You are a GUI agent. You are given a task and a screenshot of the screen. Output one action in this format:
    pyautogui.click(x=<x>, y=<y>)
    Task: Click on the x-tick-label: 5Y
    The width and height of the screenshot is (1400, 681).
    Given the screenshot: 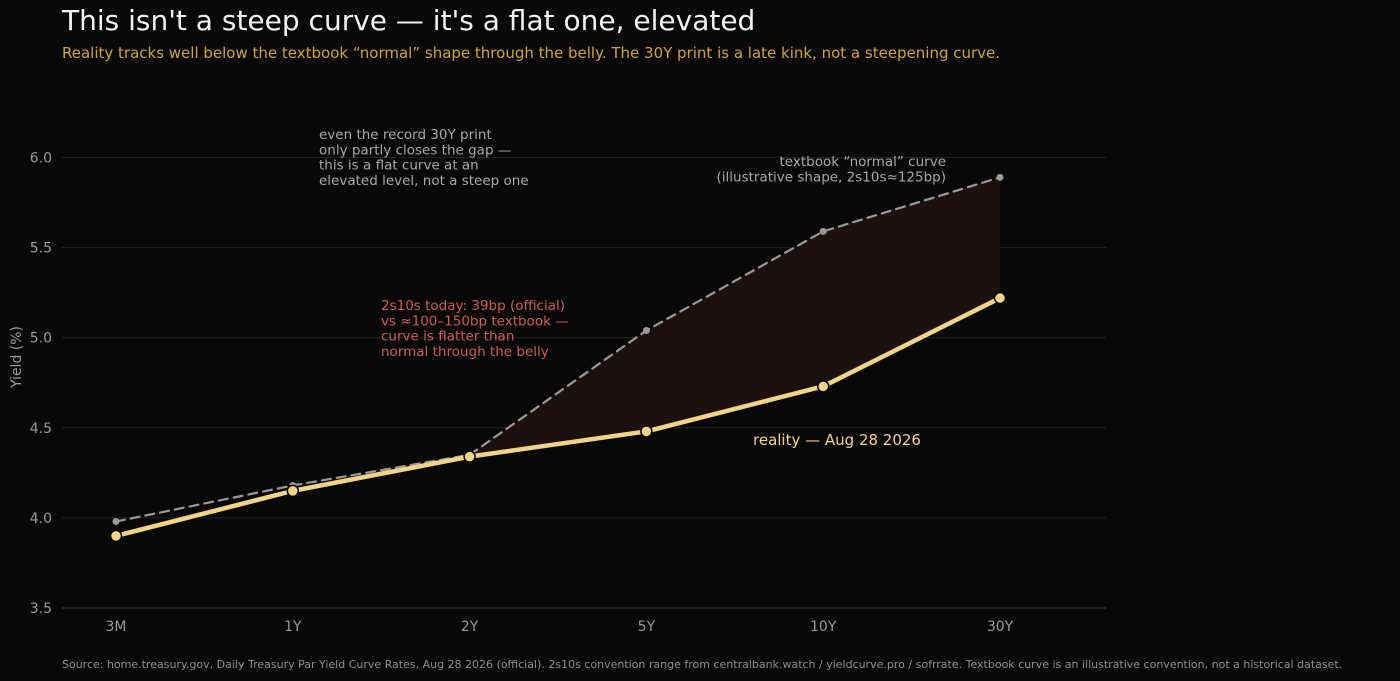 What is the action you would take?
    pyautogui.click(x=647, y=627)
    